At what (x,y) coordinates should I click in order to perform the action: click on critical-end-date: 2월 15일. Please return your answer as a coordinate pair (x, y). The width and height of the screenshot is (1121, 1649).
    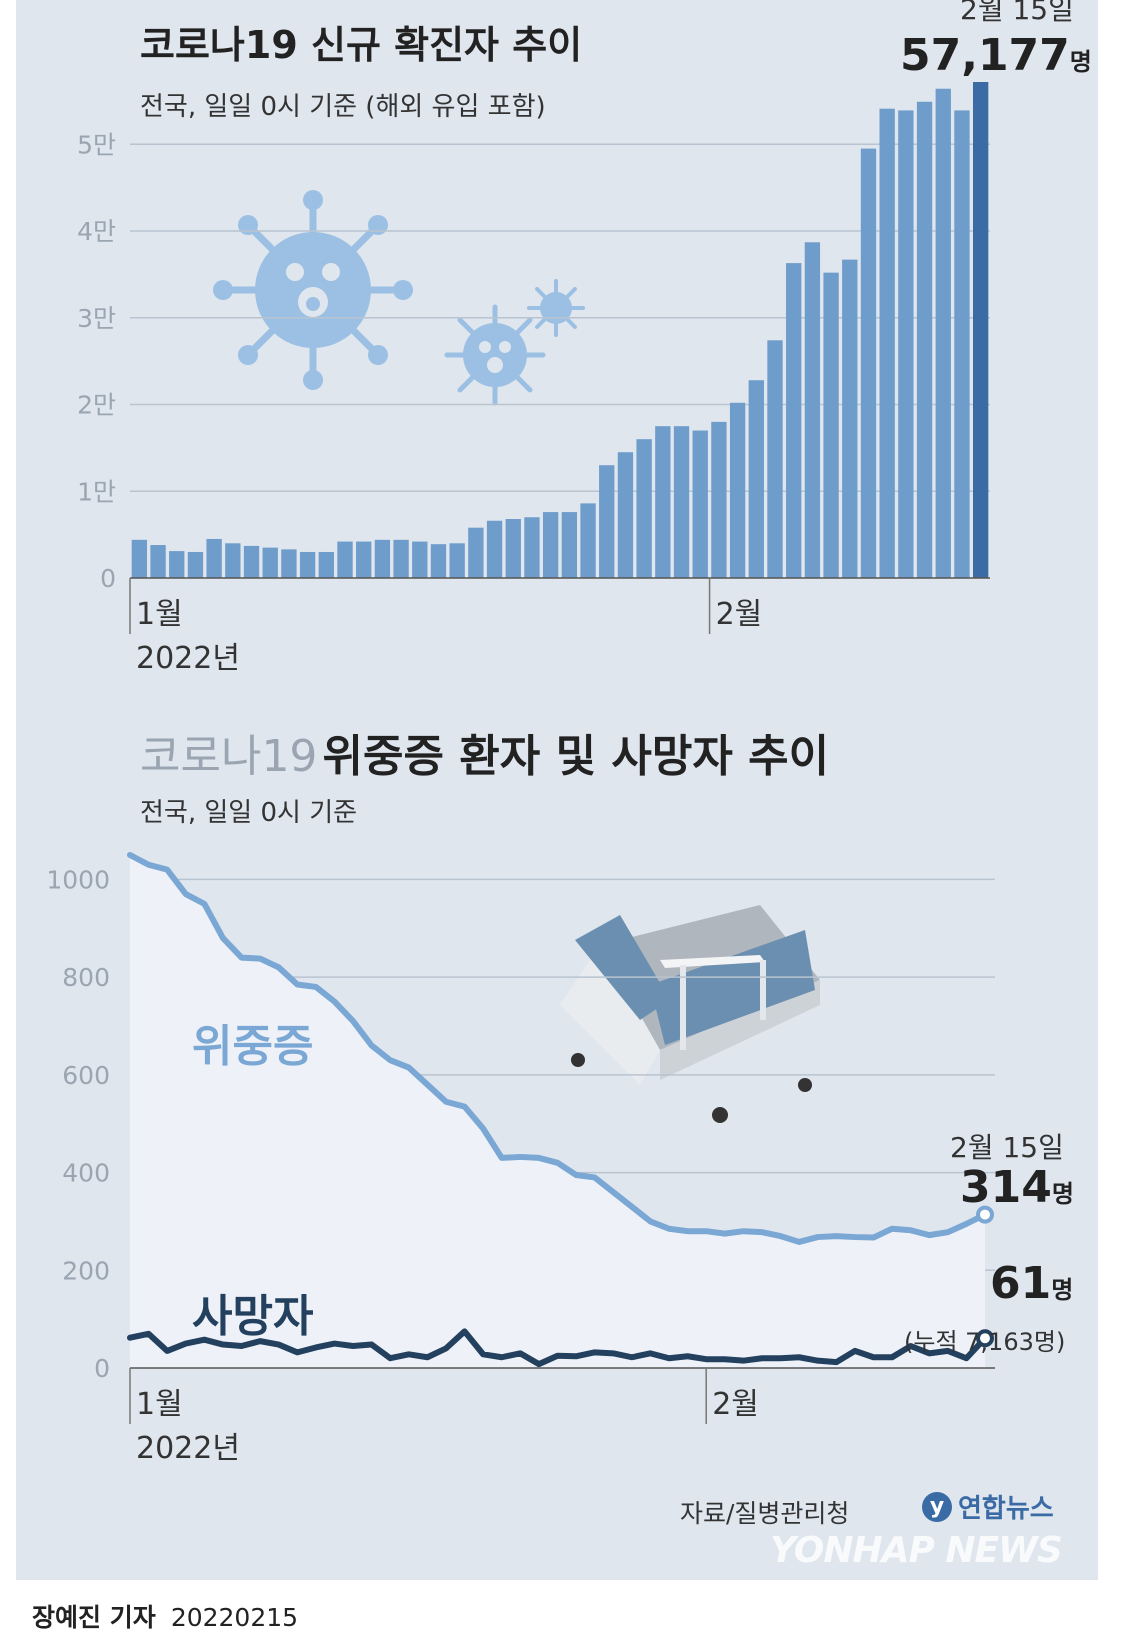
    Looking at the image, I should click on (1007, 1147).